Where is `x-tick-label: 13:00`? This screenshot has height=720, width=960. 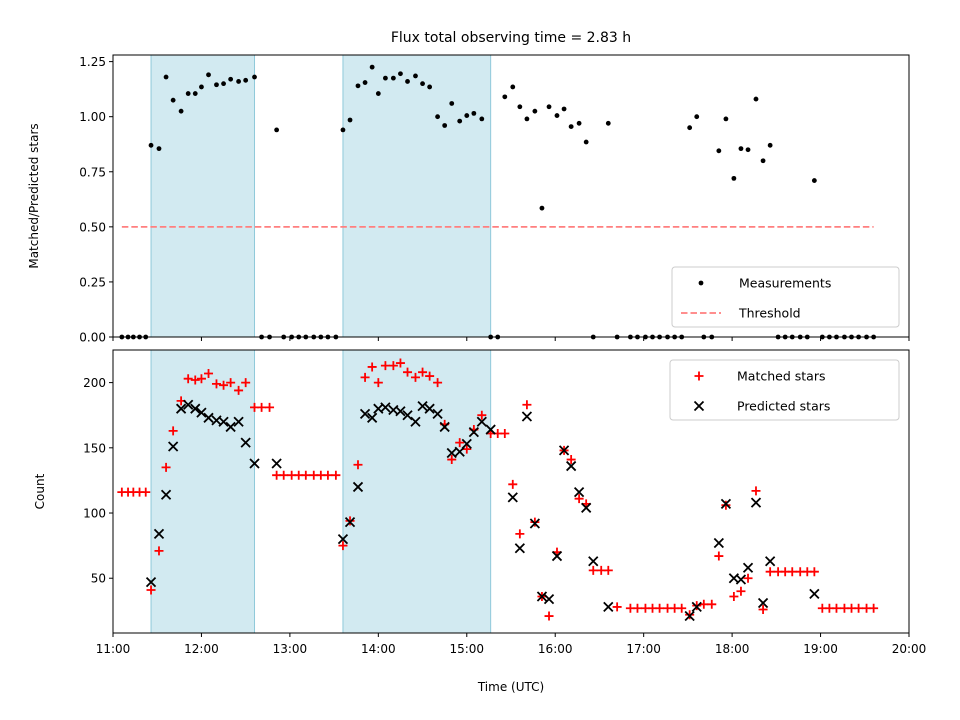
x-tick-label: 13:00 is located at coordinates (290, 649).